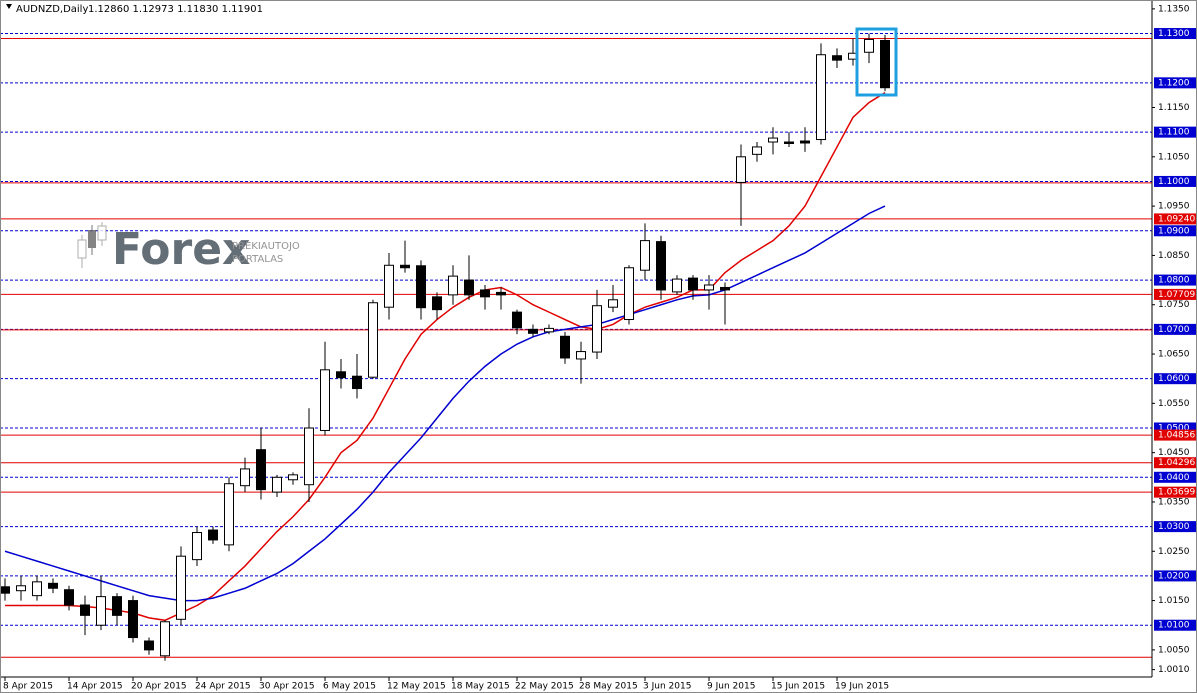 The width and height of the screenshot is (1197, 693). Describe the element at coordinates (1174, 207) in the screenshot. I see `y-tick-label: 1.0950` at that location.